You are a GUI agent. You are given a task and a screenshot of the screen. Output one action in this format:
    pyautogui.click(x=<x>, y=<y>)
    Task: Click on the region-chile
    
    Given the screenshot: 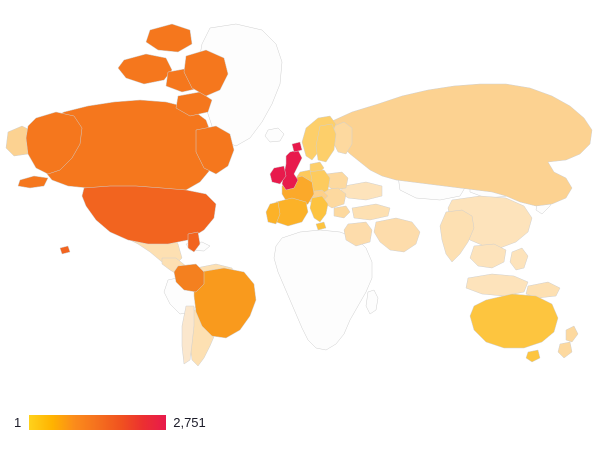 What is the action you would take?
    pyautogui.click(x=188, y=335)
    